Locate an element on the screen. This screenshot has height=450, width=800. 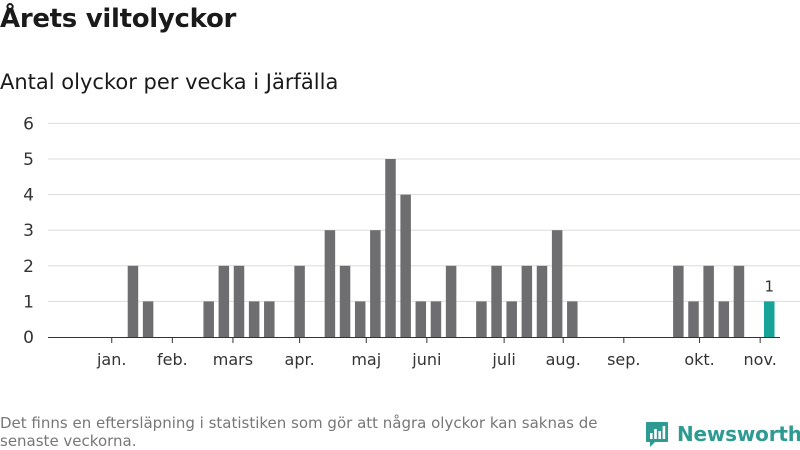
x-tick-label: jan. is located at coordinates (111, 359).